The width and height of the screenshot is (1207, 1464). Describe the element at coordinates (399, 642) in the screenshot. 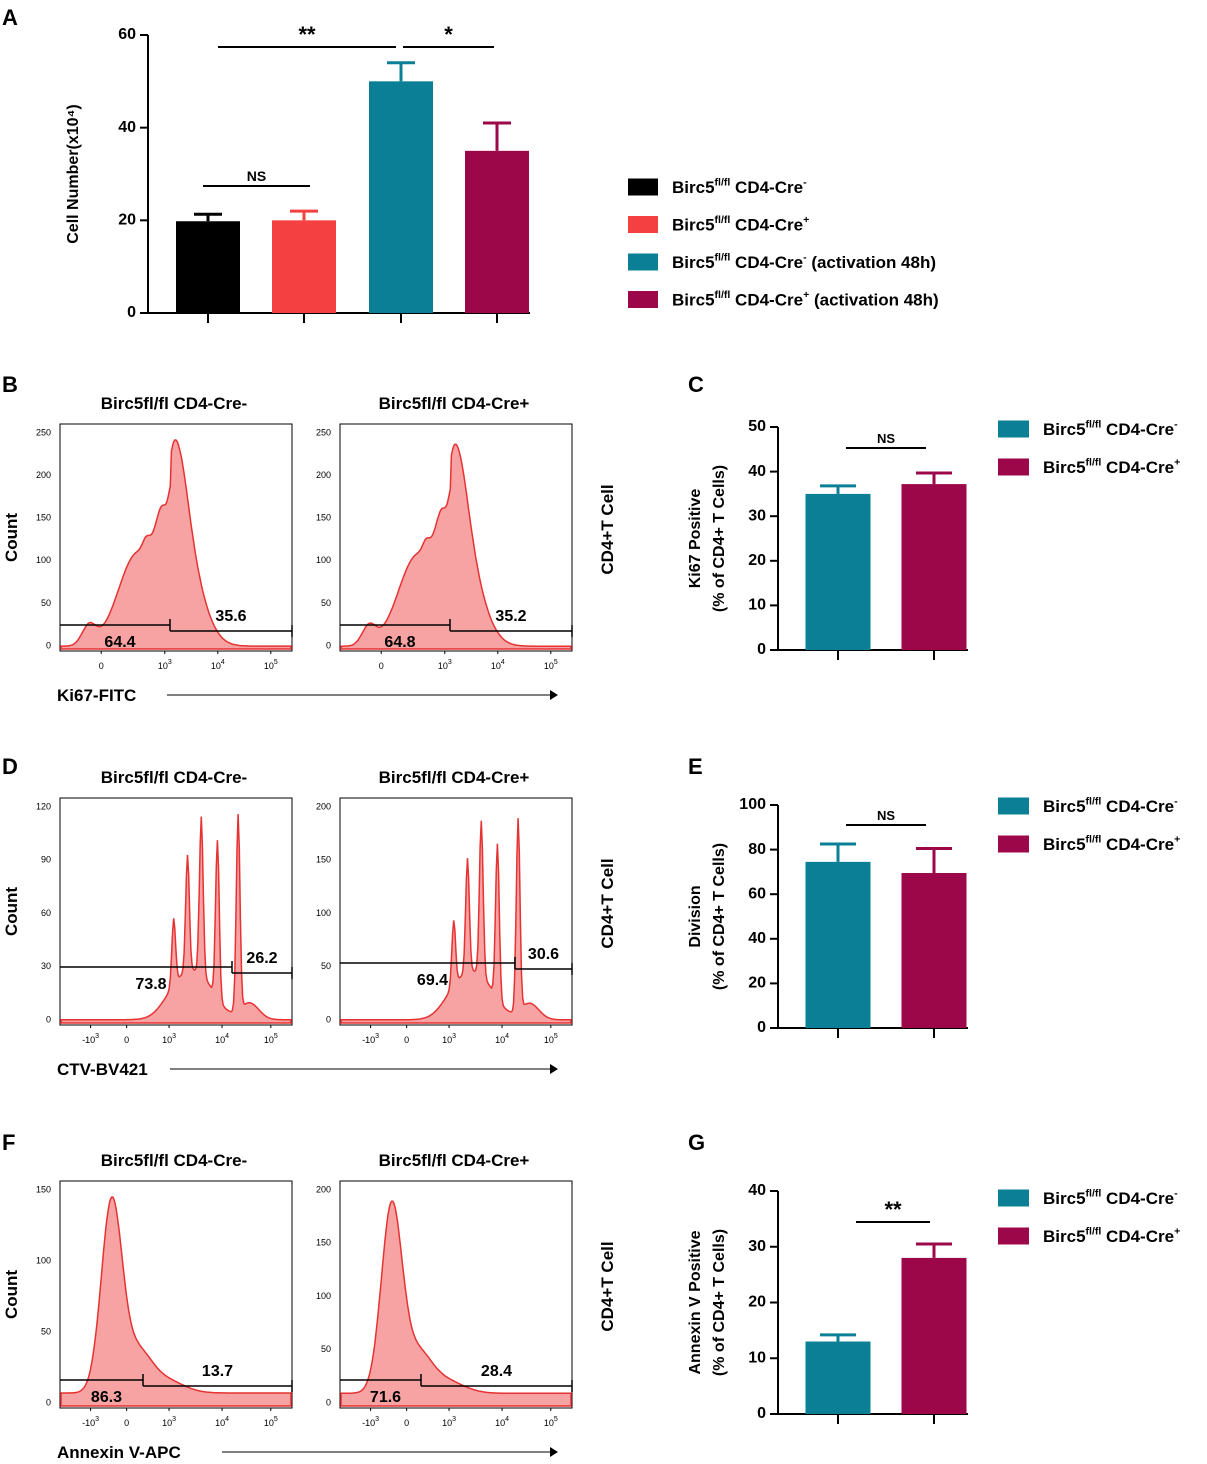

I see `gate-left-value: 64.8` at that location.